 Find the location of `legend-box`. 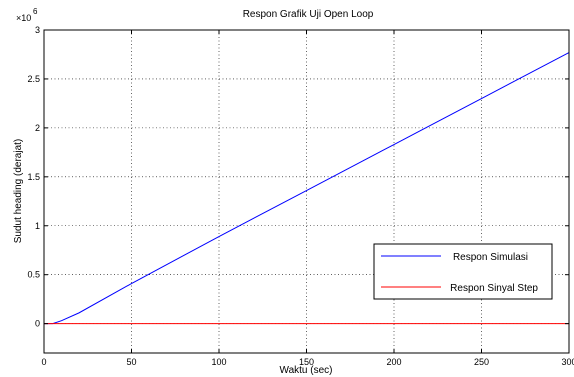

legend-box is located at coordinates (463, 271).